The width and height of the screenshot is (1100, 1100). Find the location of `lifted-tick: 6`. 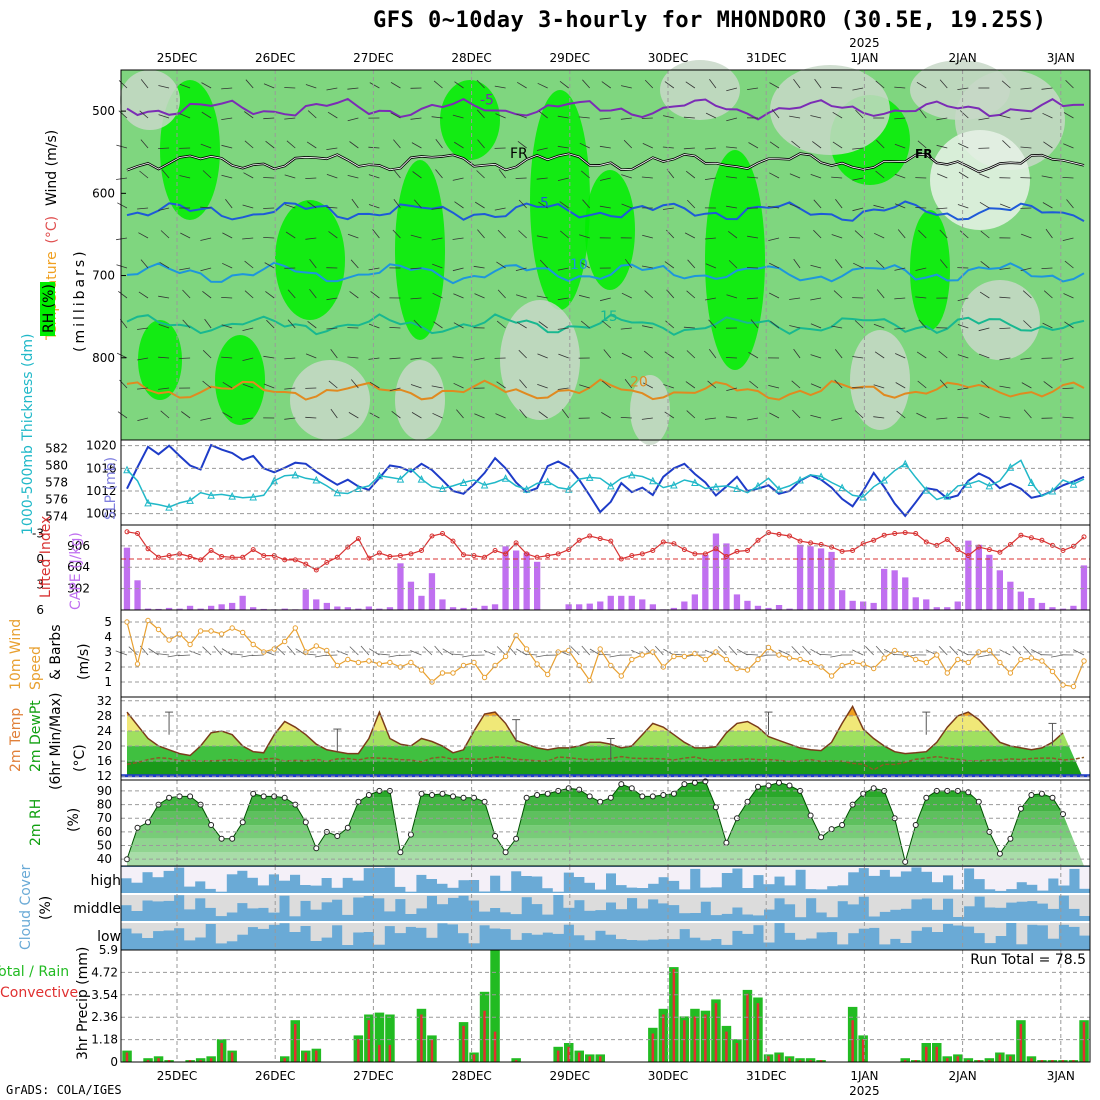

lifted-tick: 6 is located at coordinates (40, 610).